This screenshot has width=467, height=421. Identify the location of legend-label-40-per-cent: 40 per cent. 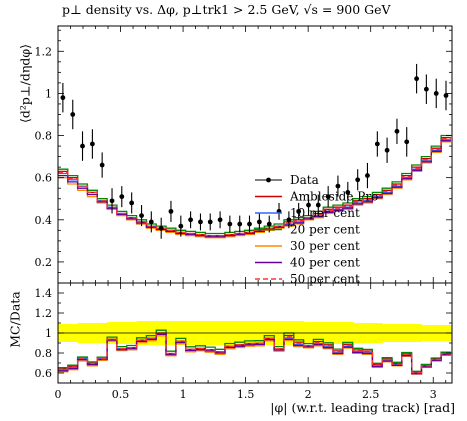
(325, 263).